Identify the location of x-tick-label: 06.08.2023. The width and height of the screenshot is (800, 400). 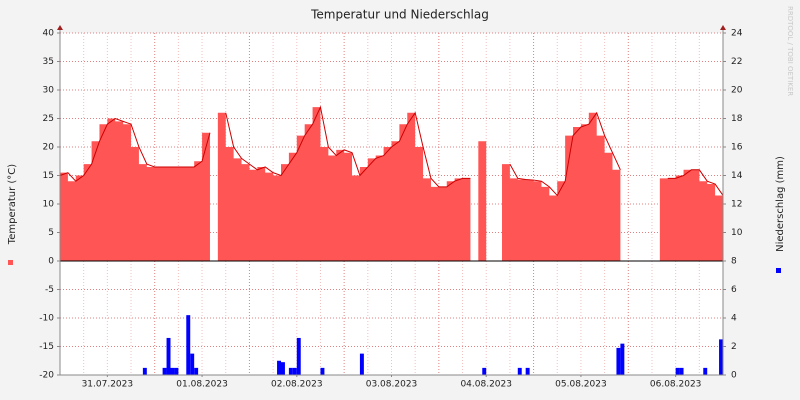
(676, 385).